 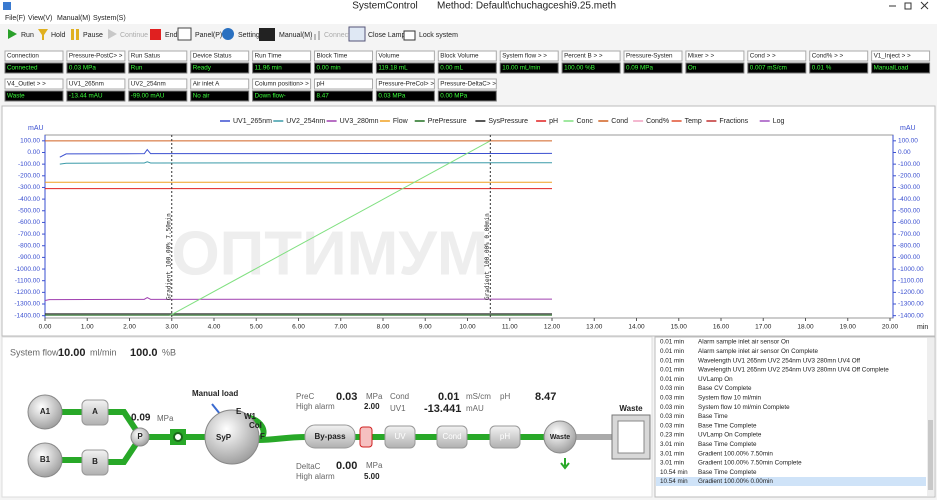 I want to click on x-tick-label: 6.00, so click(x=298, y=327).